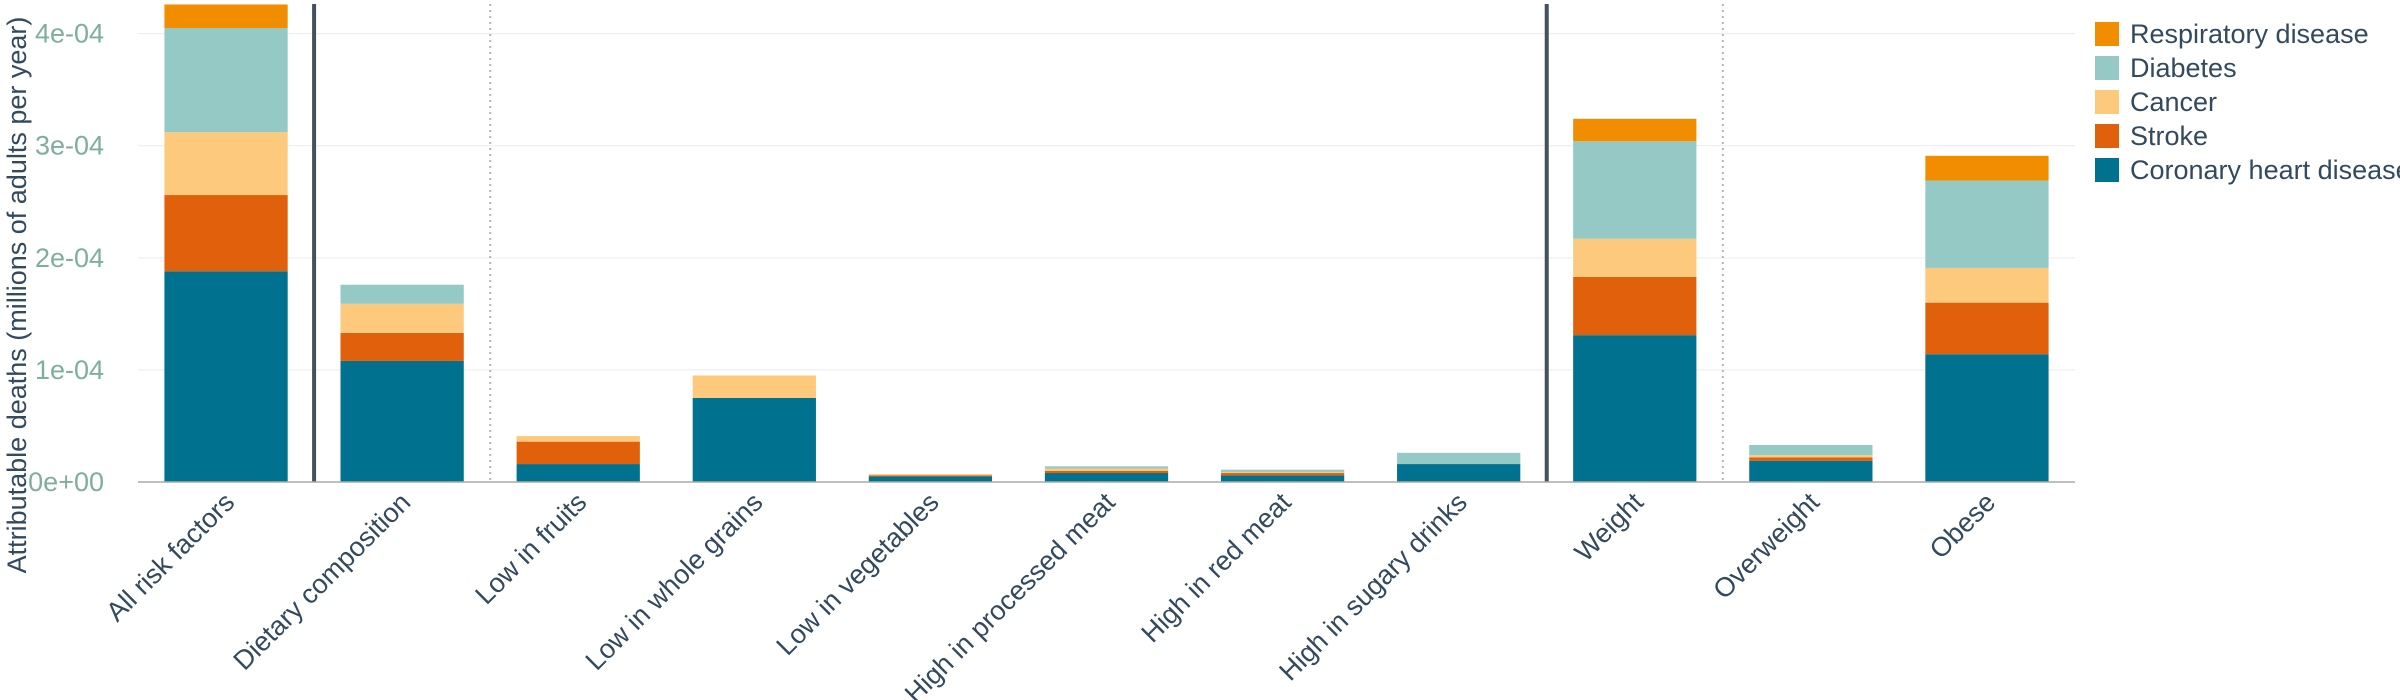 The width and height of the screenshot is (2400, 700). What do you see at coordinates (69, 146) in the screenshot?
I see `y-tick-label: 3e-04` at bounding box center [69, 146].